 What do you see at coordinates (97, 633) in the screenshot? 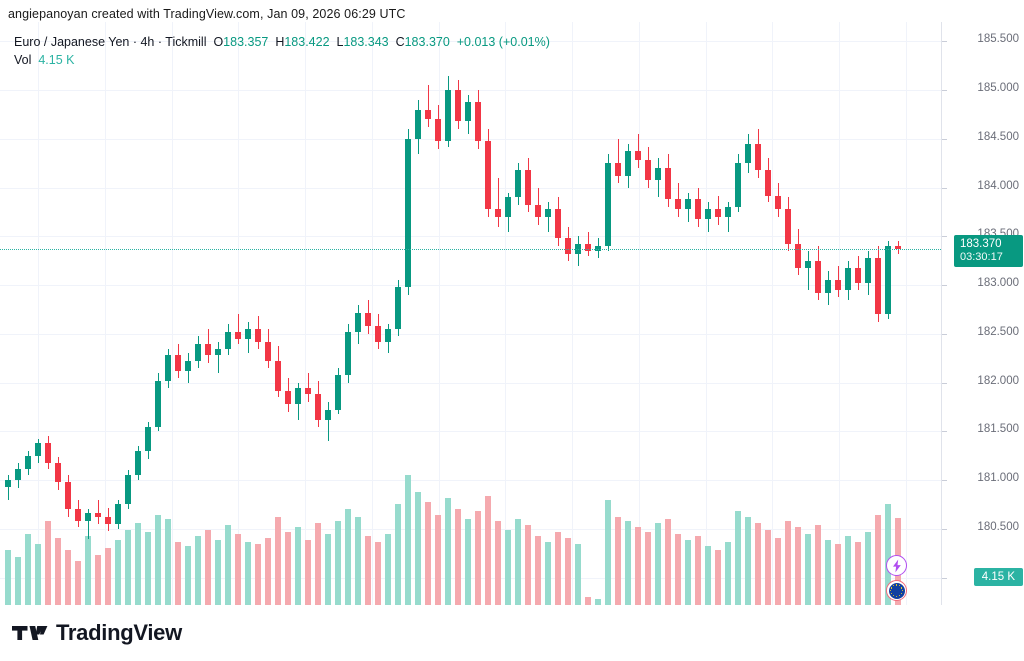
I see `tradingview-logo: TradingView` at bounding box center [97, 633].